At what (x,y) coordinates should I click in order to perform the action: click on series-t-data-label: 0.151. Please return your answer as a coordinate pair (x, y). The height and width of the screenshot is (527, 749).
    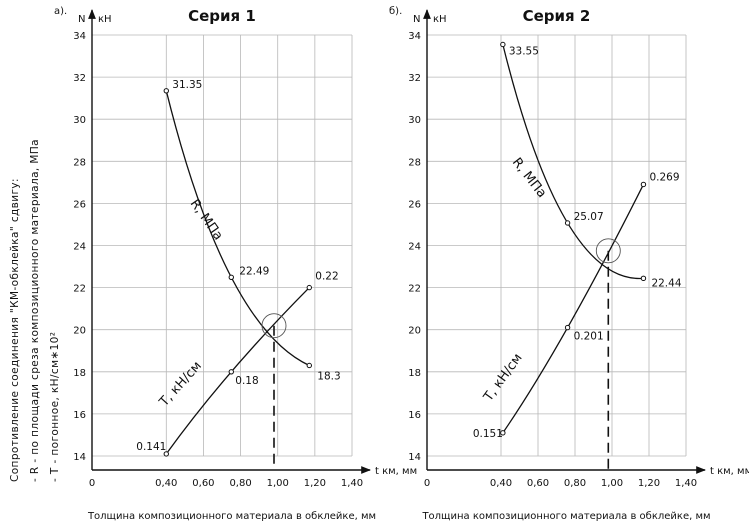
    Looking at the image, I should click on (488, 434).